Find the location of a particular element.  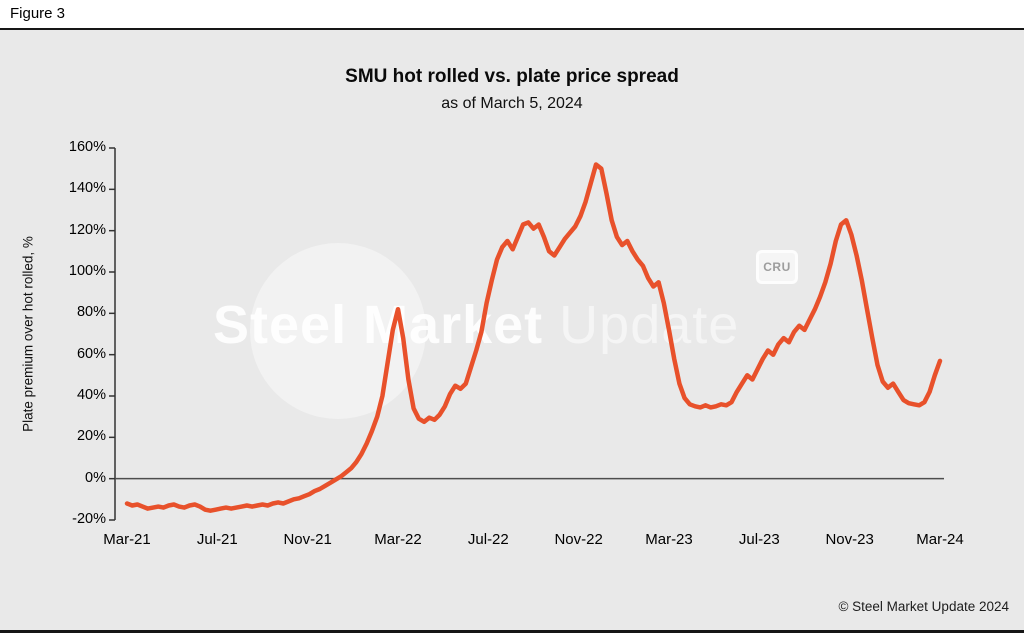

x-tick-label: Mar-23 is located at coordinates (669, 539).